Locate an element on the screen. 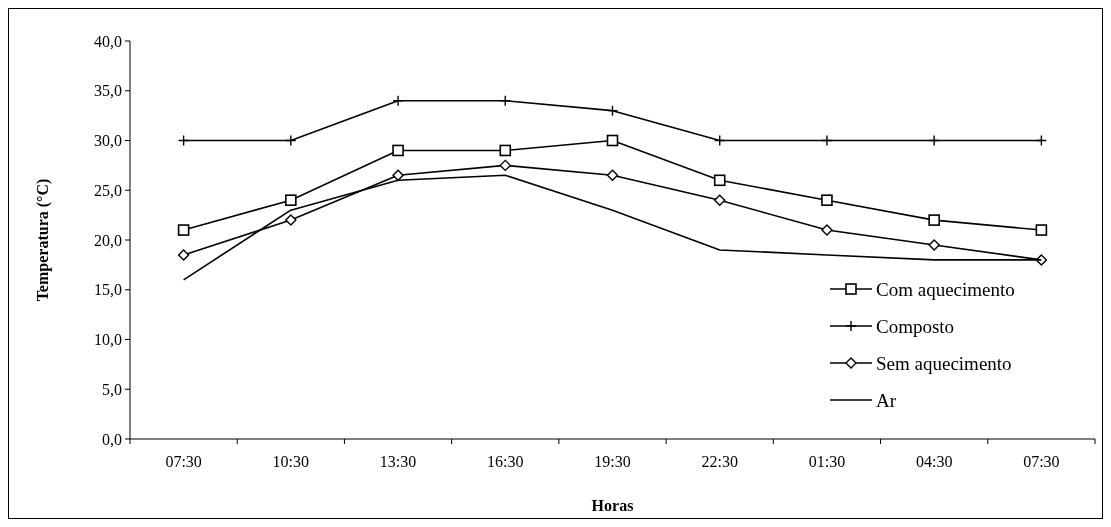 The width and height of the screenshot is (1111, 527). y-tick-label: 5,0 is located at coordinates (112, 389).